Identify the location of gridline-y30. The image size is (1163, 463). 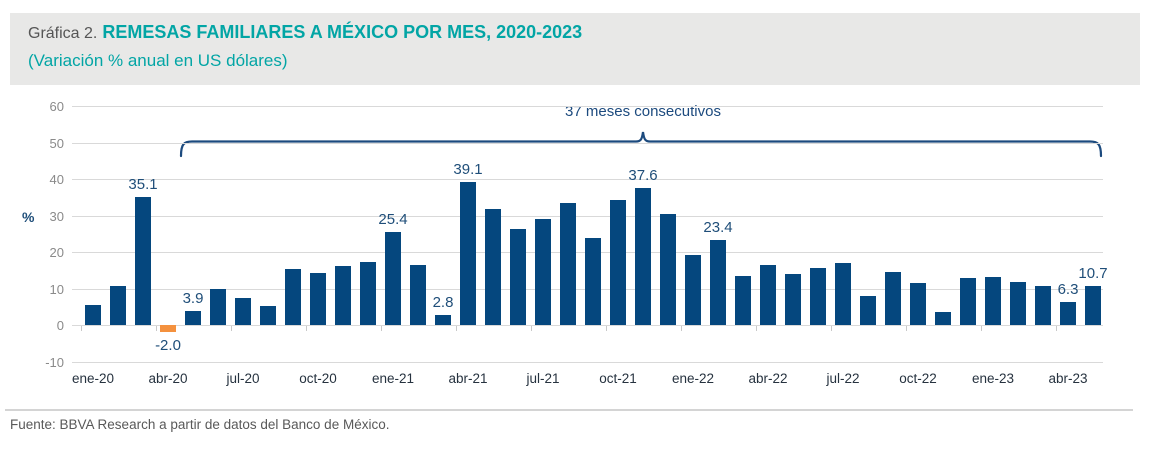
(587, 216).